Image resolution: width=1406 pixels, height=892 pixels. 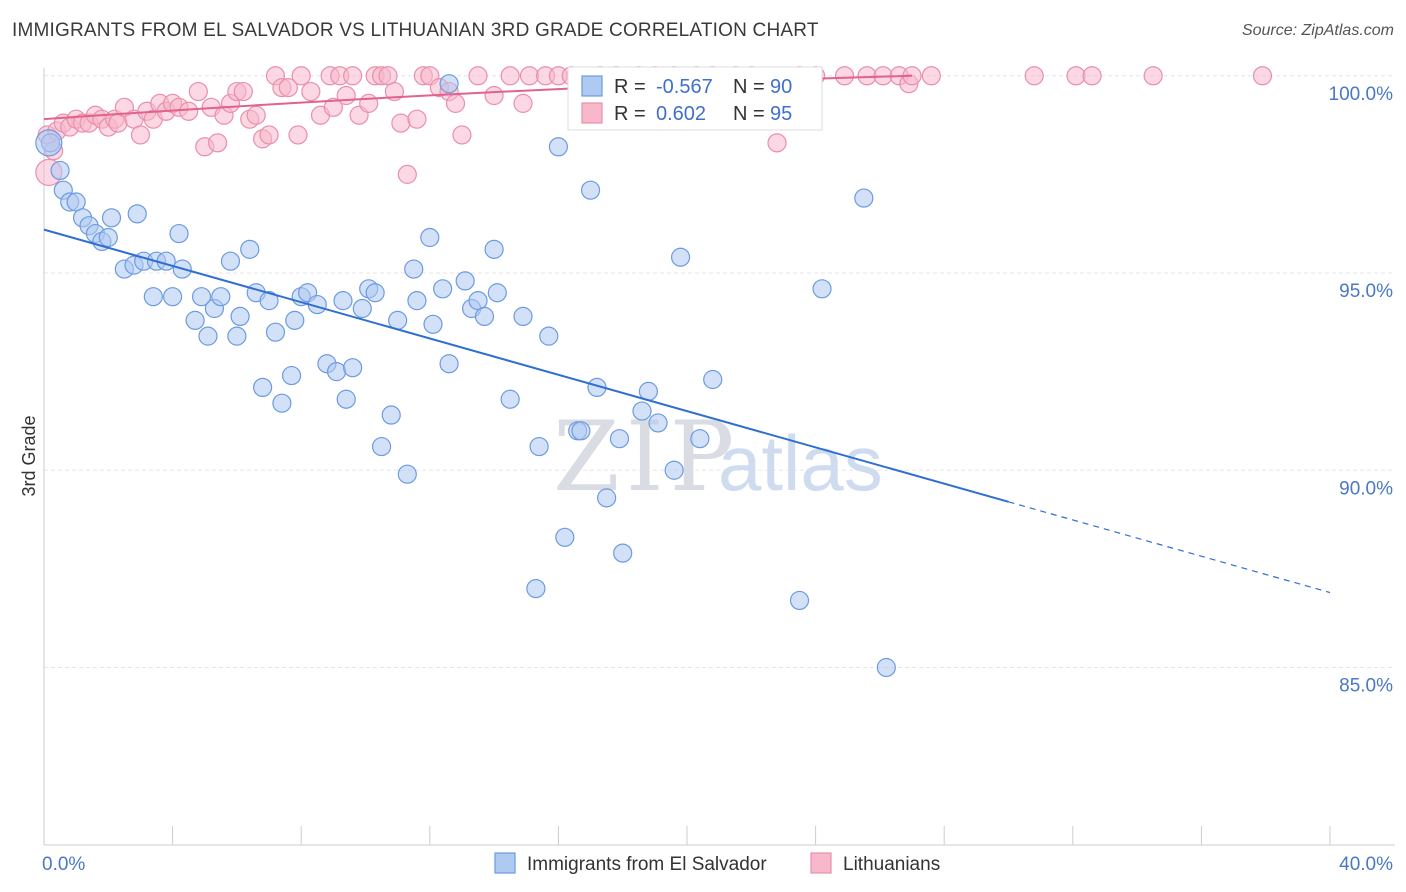 I want to click on y-tick-label: 85.0%, so click(x=1366, y=685).